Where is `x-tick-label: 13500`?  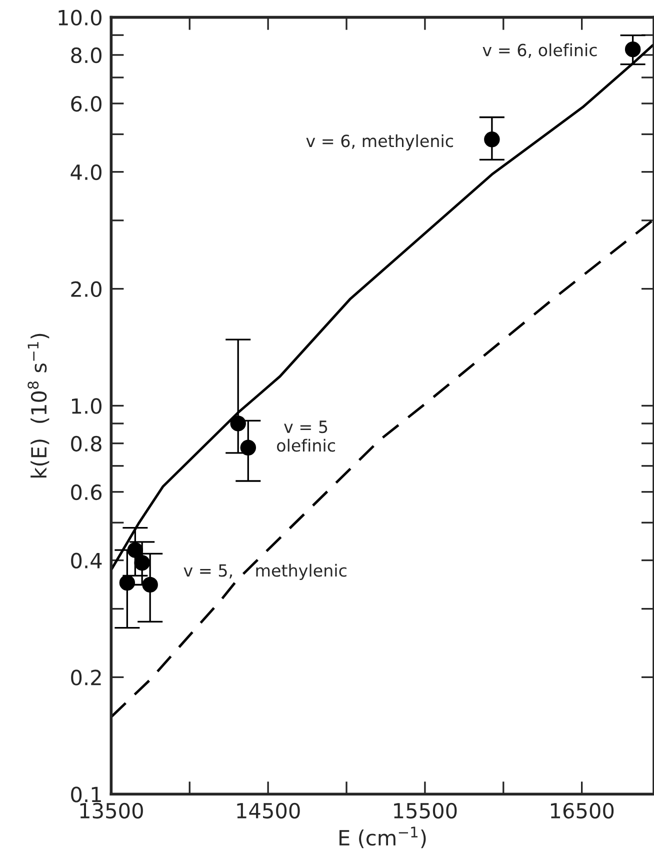 x-tick-label: 13500 is located at coordinates (111, 810).